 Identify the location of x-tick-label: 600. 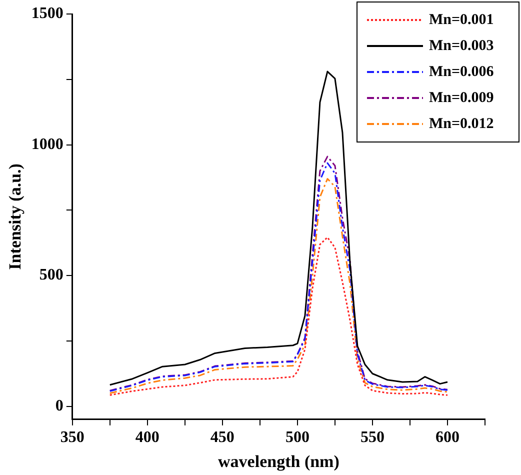
(447, 437).